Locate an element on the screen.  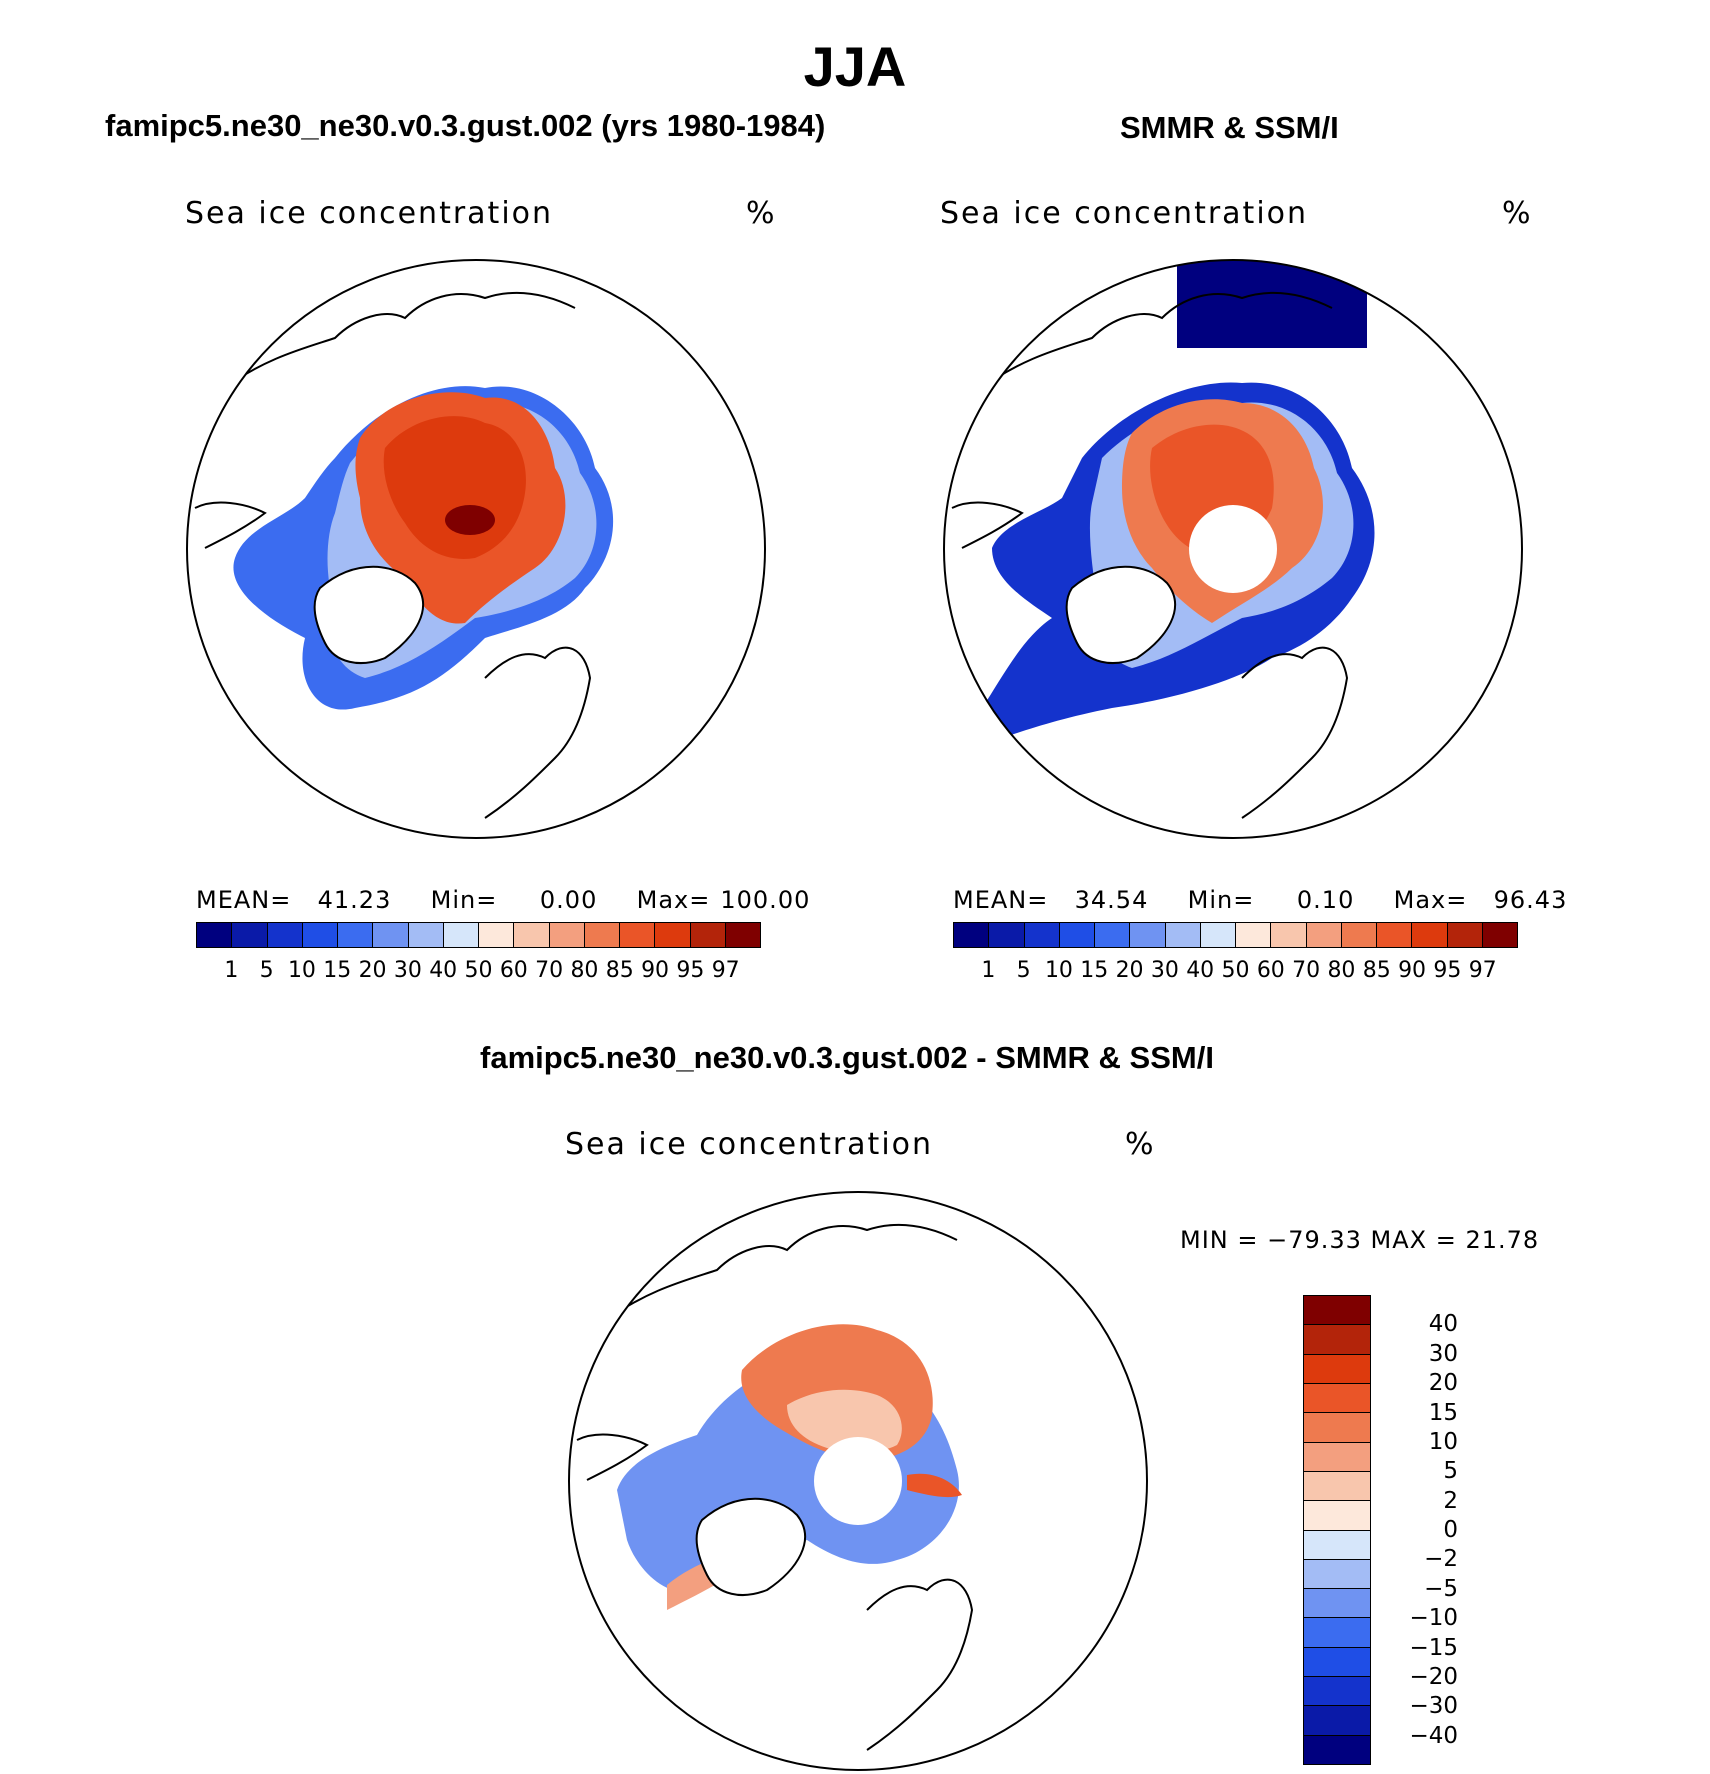
diff-range-text: MIN = −79.33 MAX = 21.78 is located at coordinates (1360, 1240).